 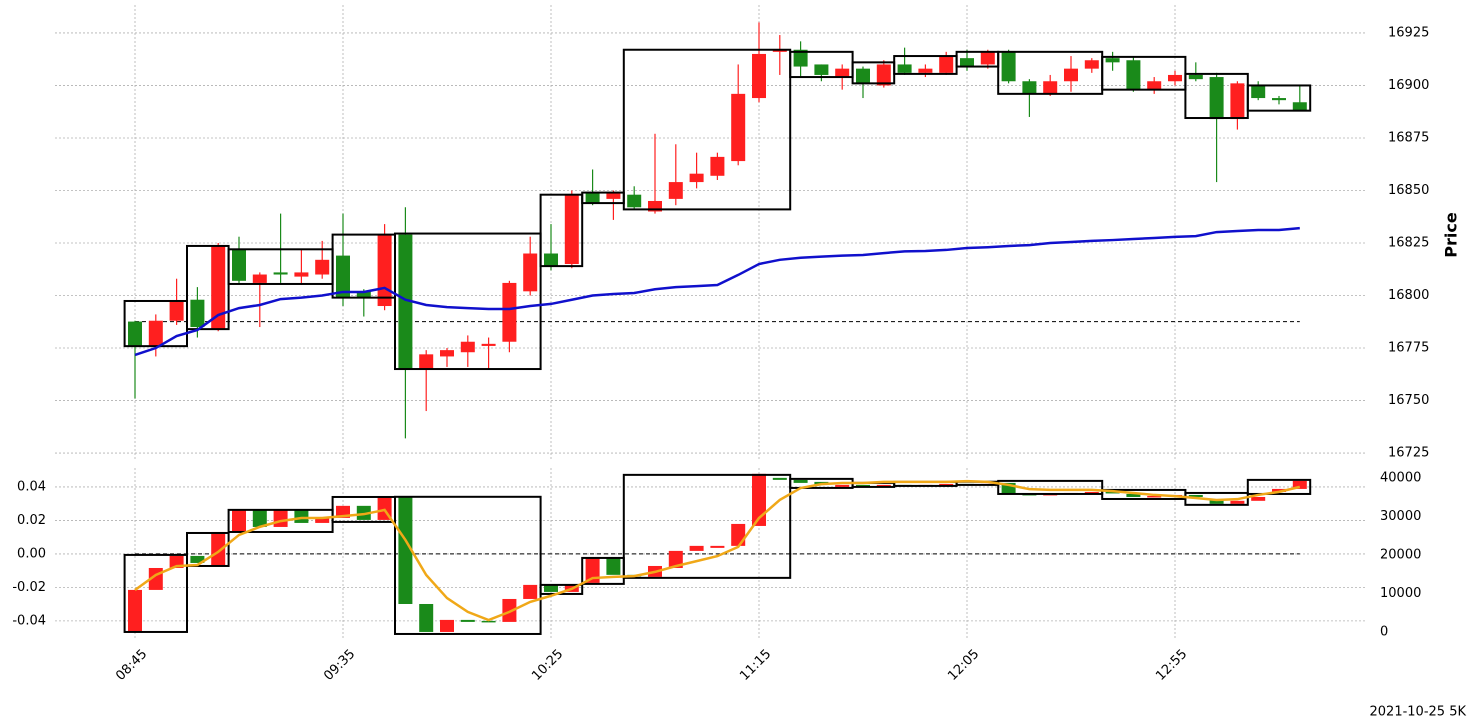 What do you see at coordinates (1400, 516) in the screenshot?
I see `y2-tick-label: 30000` at bounding box center [1400, 516].